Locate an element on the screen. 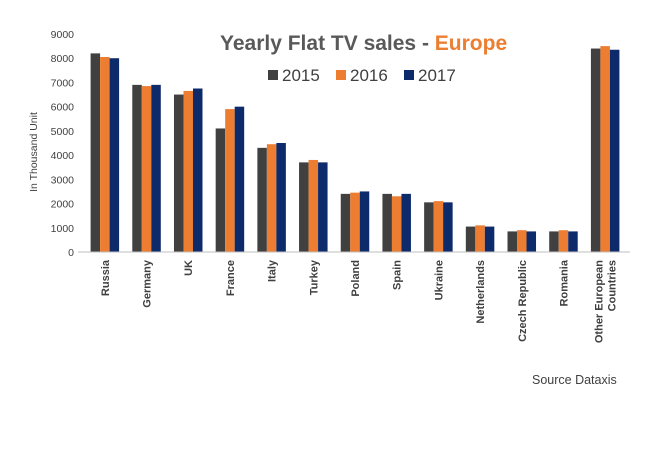 The height and width of the screenshot is (449, 656). source-note: Source Dataxis is located at coordinates (574, 380).